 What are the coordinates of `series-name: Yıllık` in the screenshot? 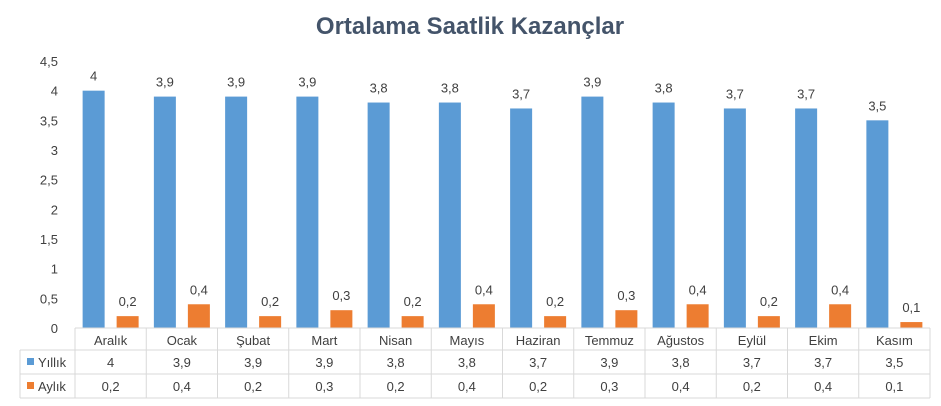 It's located at (52, 362).